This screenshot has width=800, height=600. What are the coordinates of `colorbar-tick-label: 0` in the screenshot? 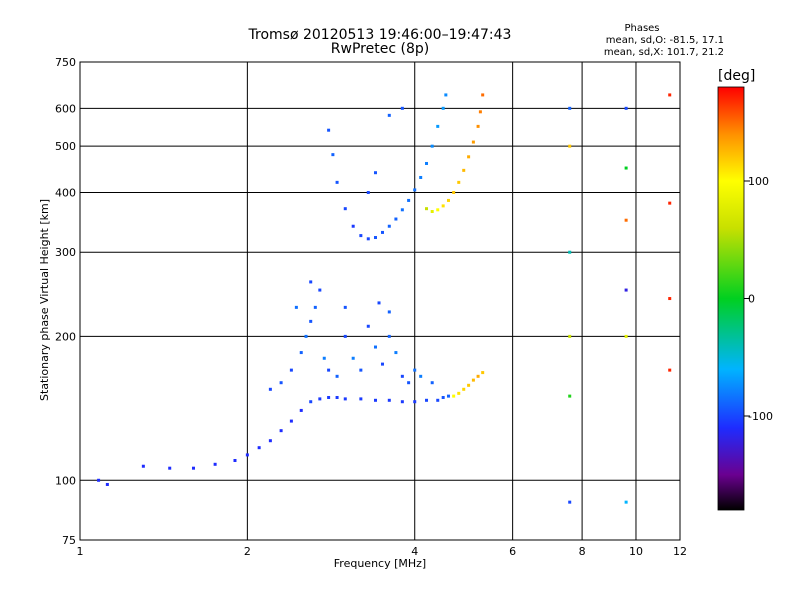 It's located at (751, 299).